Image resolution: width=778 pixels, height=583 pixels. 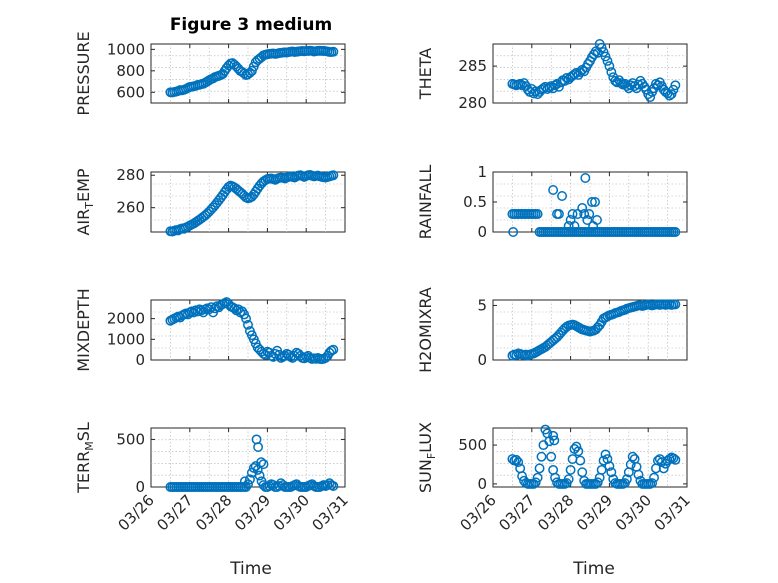 What do you see at coordinates (130, 92) in the screenshot?
I see `y-tick-label: 600` at bounding box center [130, 92].